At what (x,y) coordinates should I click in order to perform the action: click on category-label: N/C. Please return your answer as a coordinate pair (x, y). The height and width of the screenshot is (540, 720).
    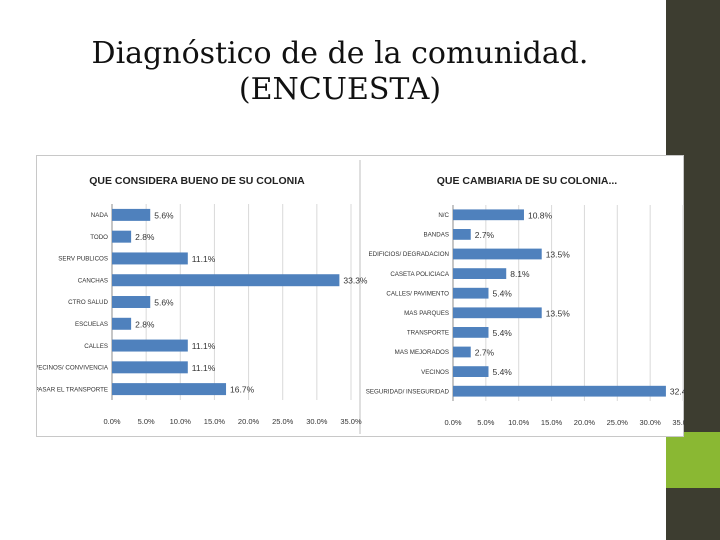
    Looking at the image, I should click on (443, 215).